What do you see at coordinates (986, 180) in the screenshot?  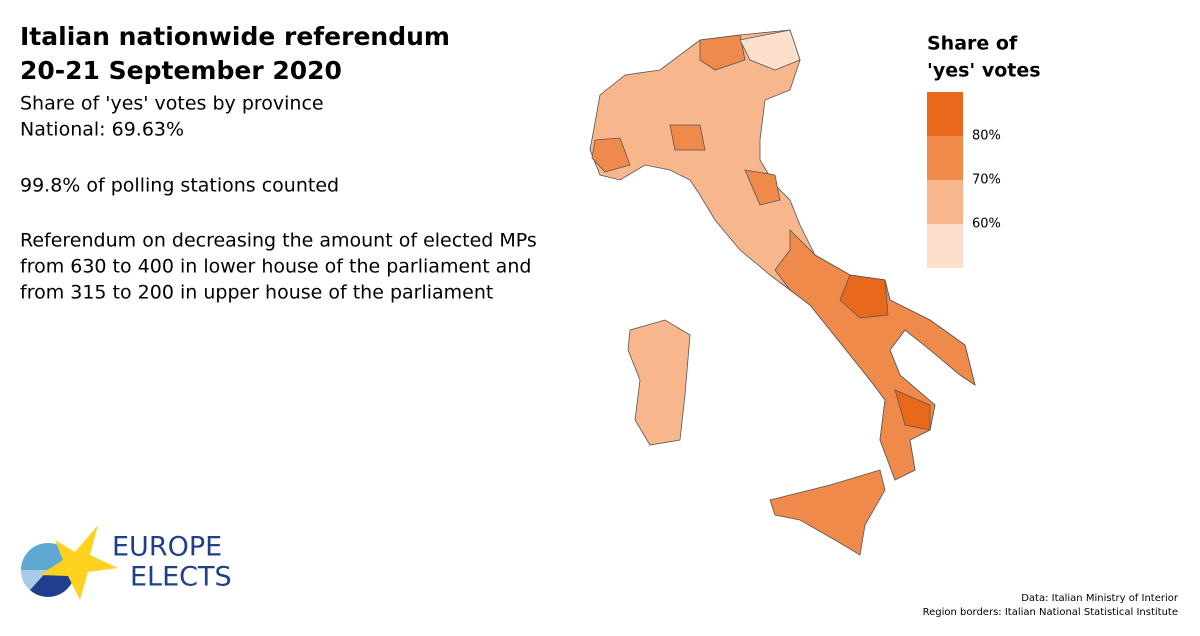 I see `legend-label: 70%` at bounding box center [986, 180].